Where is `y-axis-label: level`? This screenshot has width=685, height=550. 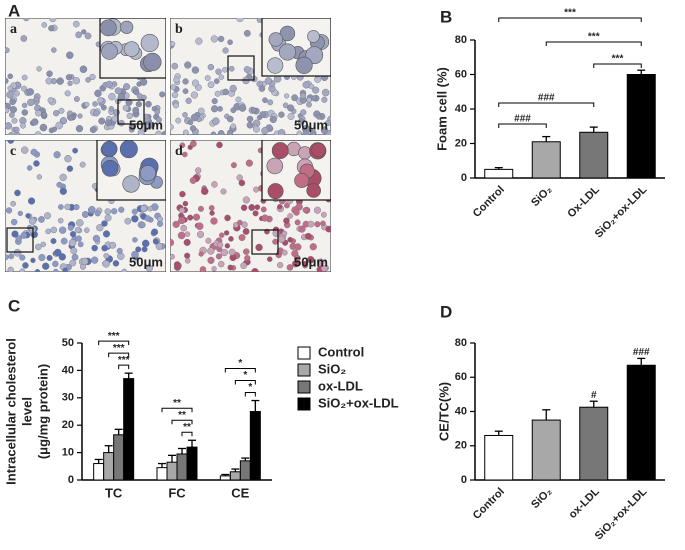 y-axis-label: level is located at coordinates (26, 411).